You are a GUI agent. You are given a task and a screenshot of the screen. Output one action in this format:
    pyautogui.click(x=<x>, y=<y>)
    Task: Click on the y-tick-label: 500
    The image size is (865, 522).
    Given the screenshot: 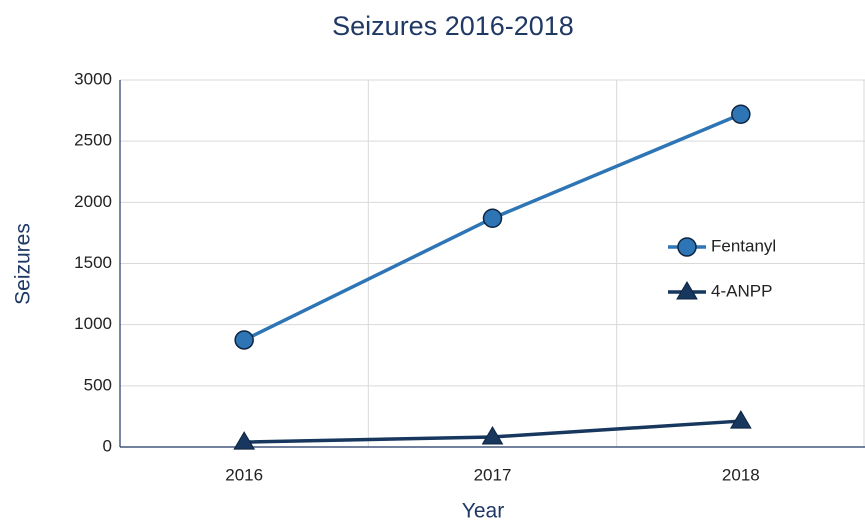 What is the action you would take?
    pyautogui.click(x=98, y=384)
    